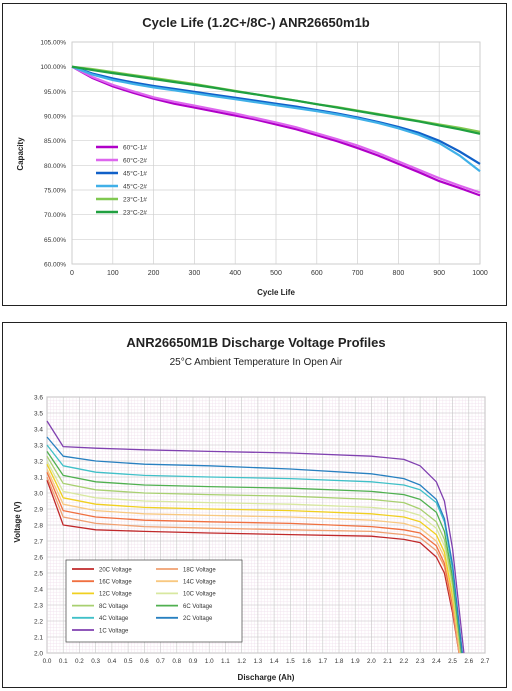  Describe the element at coordinates (387, 661) in the screenshot. I see `chart2-x-tick-label: 2.1` at that location.